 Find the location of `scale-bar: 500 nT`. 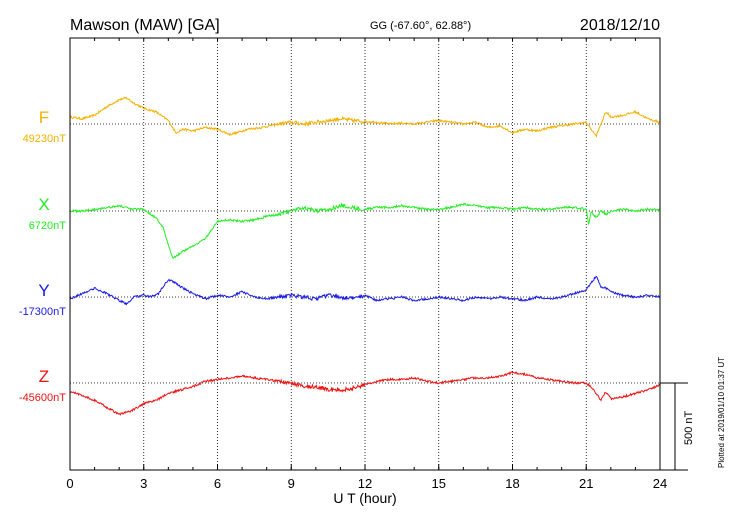

scale-bar: 500 nT is located at coordinates (677, 426).